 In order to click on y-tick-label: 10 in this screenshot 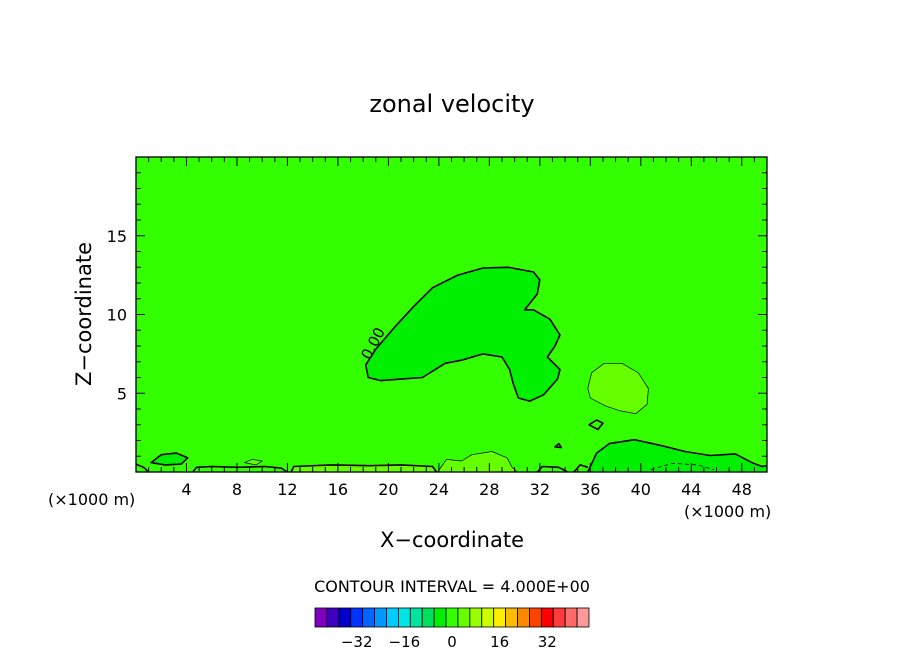, I will do `click(117, 315)`.